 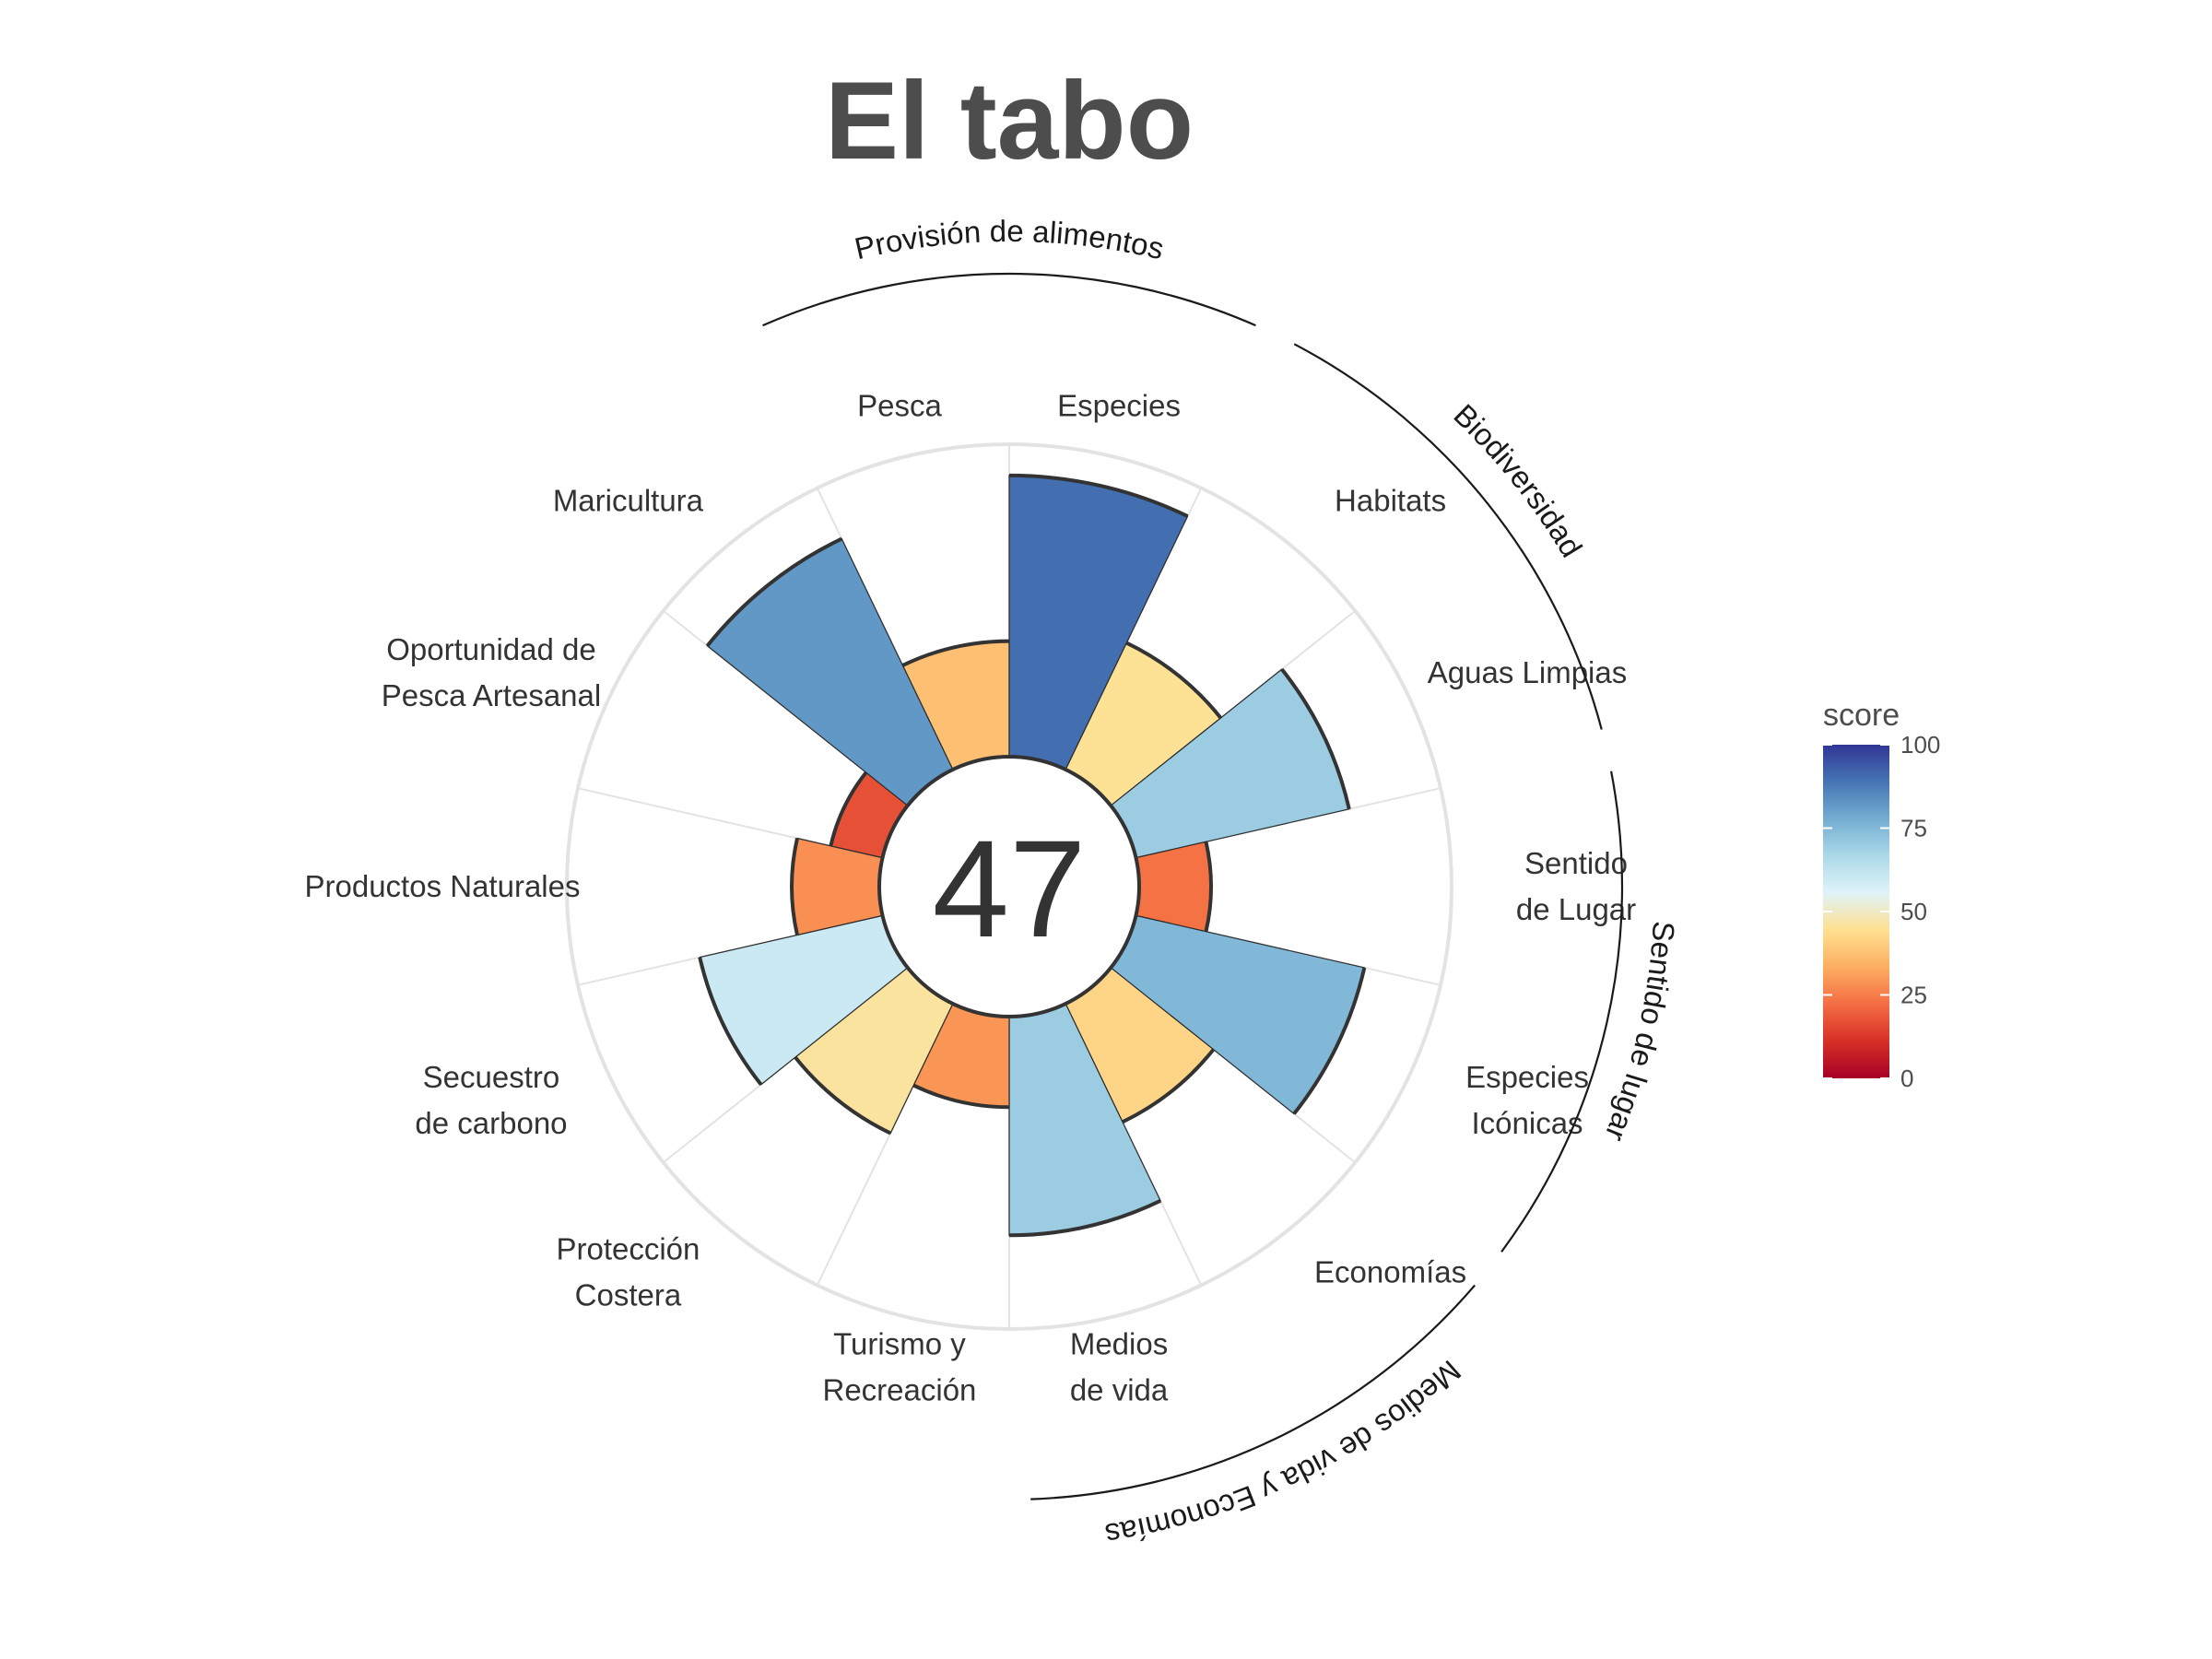 What do you see at coordinates (1527, 1100) in the screenshot?
I see `category-label: Especies Icónicas` at bounding box center [1527, 1100].